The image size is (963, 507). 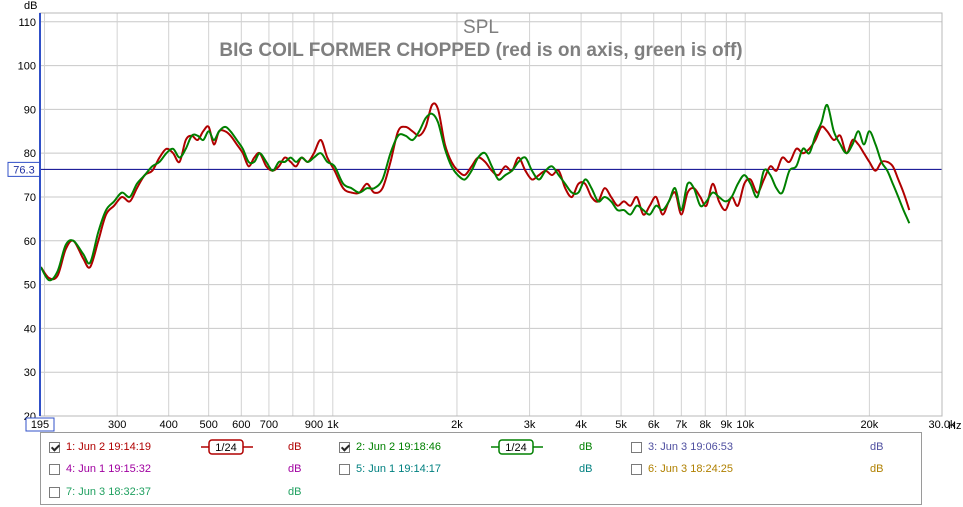 I want to click on legend-item-6: 6: Jun 3 18:24:25, so click(x=682, y=469).